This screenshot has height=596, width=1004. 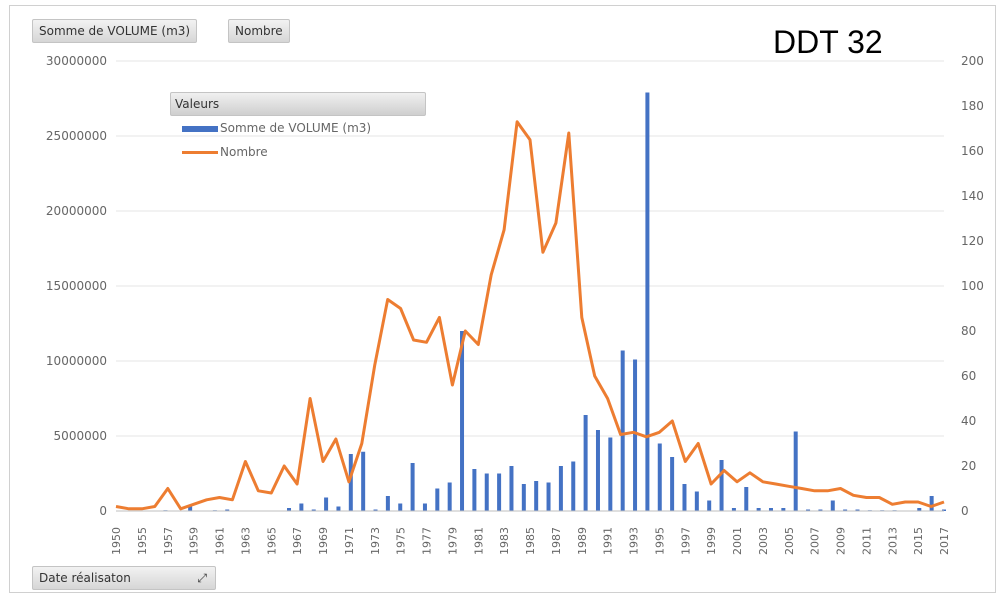 I want to click on x-tick-label: 1979, so click(x=452, y=541).